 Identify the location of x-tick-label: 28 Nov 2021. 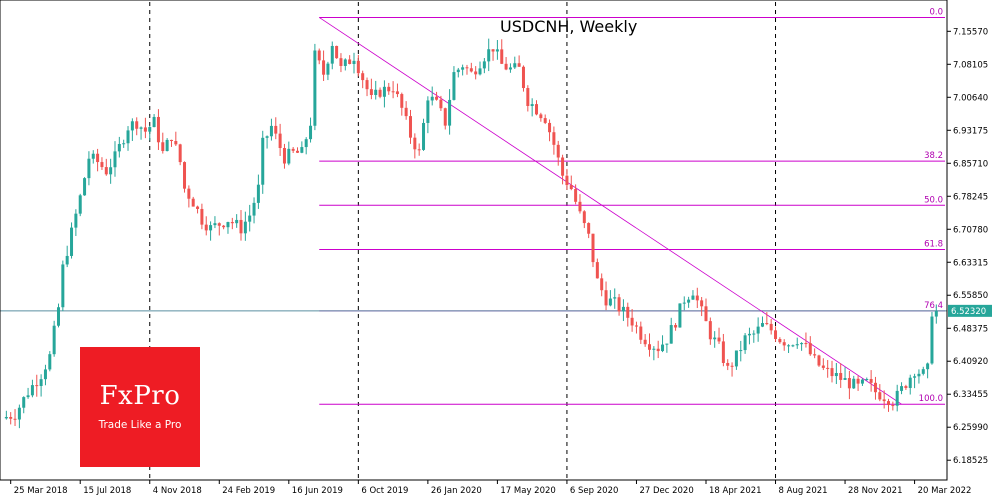
(875, 491).